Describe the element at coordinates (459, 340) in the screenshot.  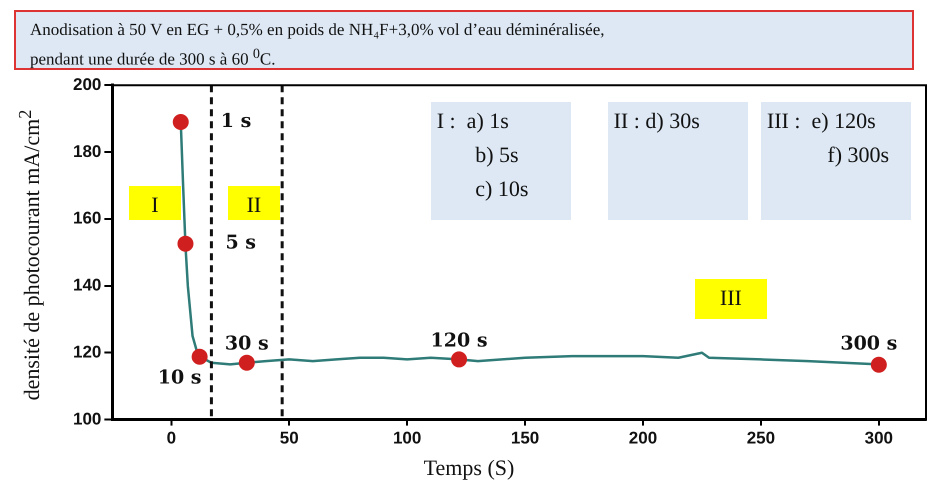
I see `annotation: 120 s` at that location.